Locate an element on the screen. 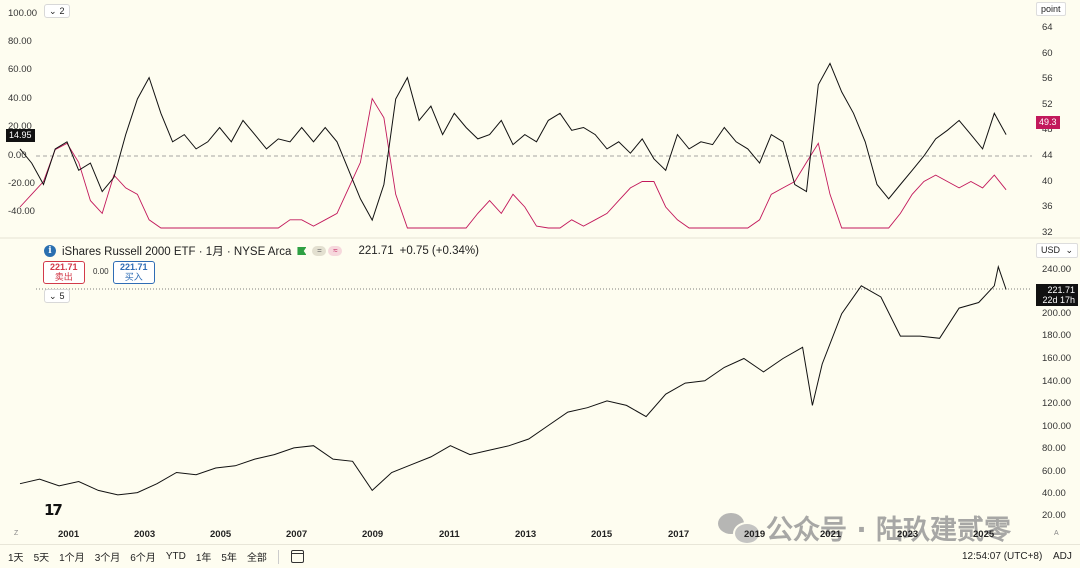  right-axis-tick: 36 is located at coordinates (1047, 206).